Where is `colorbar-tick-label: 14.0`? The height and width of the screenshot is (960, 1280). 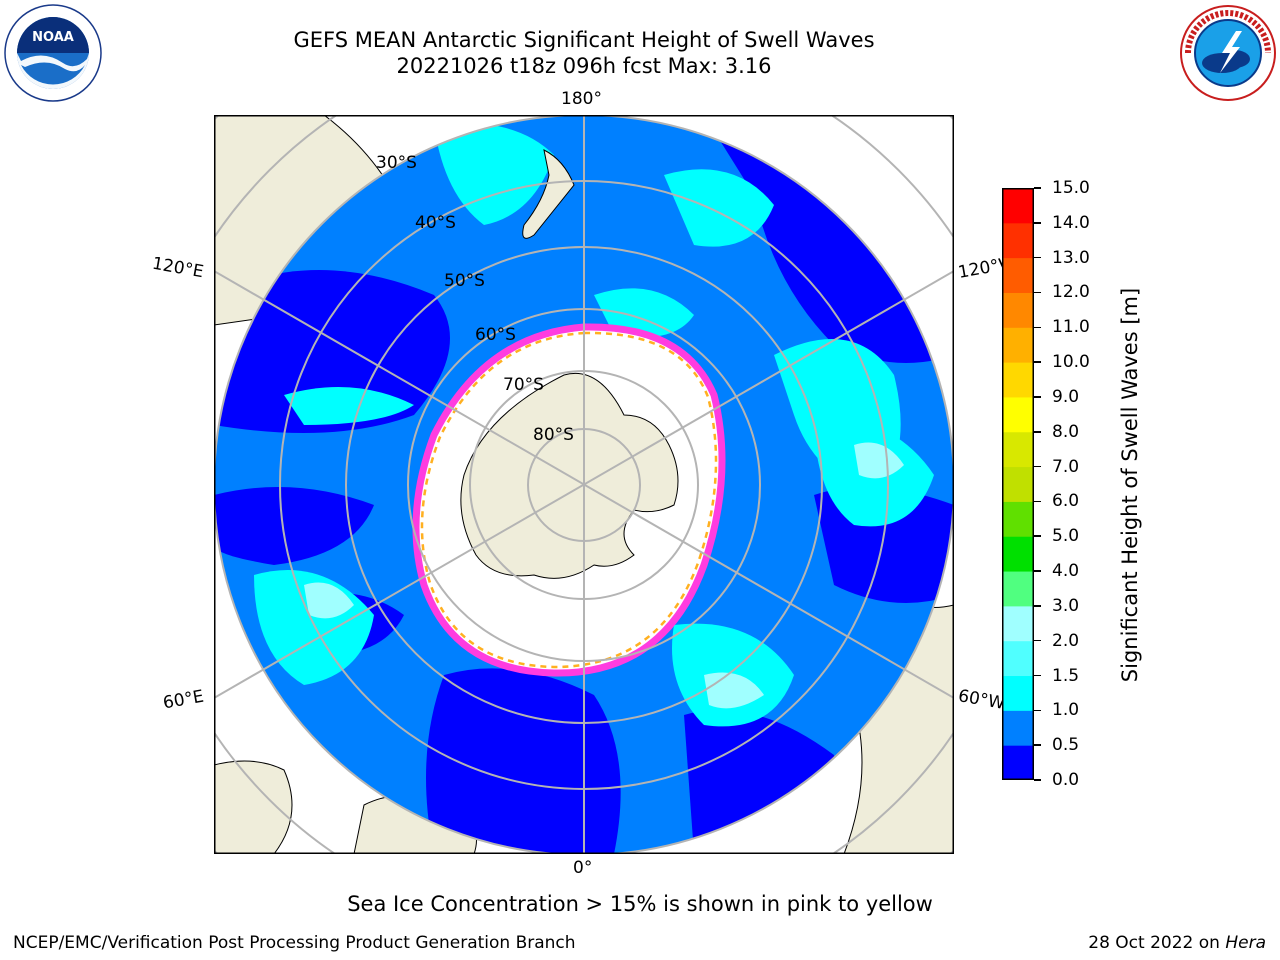
colorbar-tick-label: 14.0 is located at coordinates (1071, 222).